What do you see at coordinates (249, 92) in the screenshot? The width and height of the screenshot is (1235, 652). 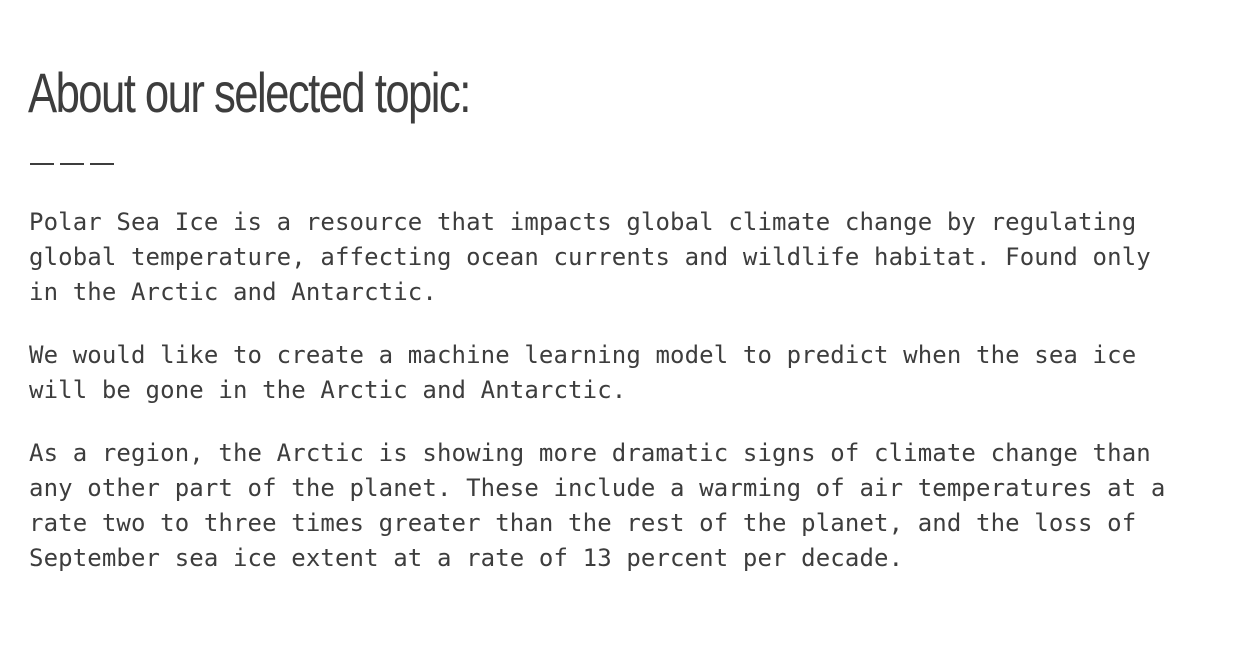 I see `page-title: About our selected topic:` at bounding box center [249, 92].